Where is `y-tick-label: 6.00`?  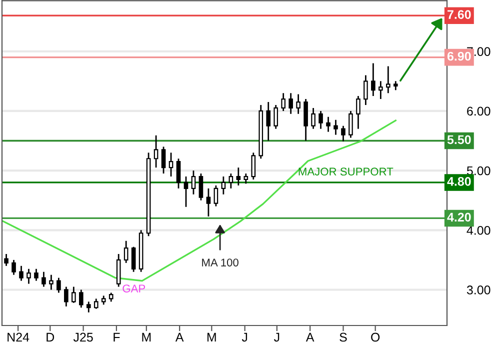
y-tick-label: 6.00 is located at coordinates (478, 111).